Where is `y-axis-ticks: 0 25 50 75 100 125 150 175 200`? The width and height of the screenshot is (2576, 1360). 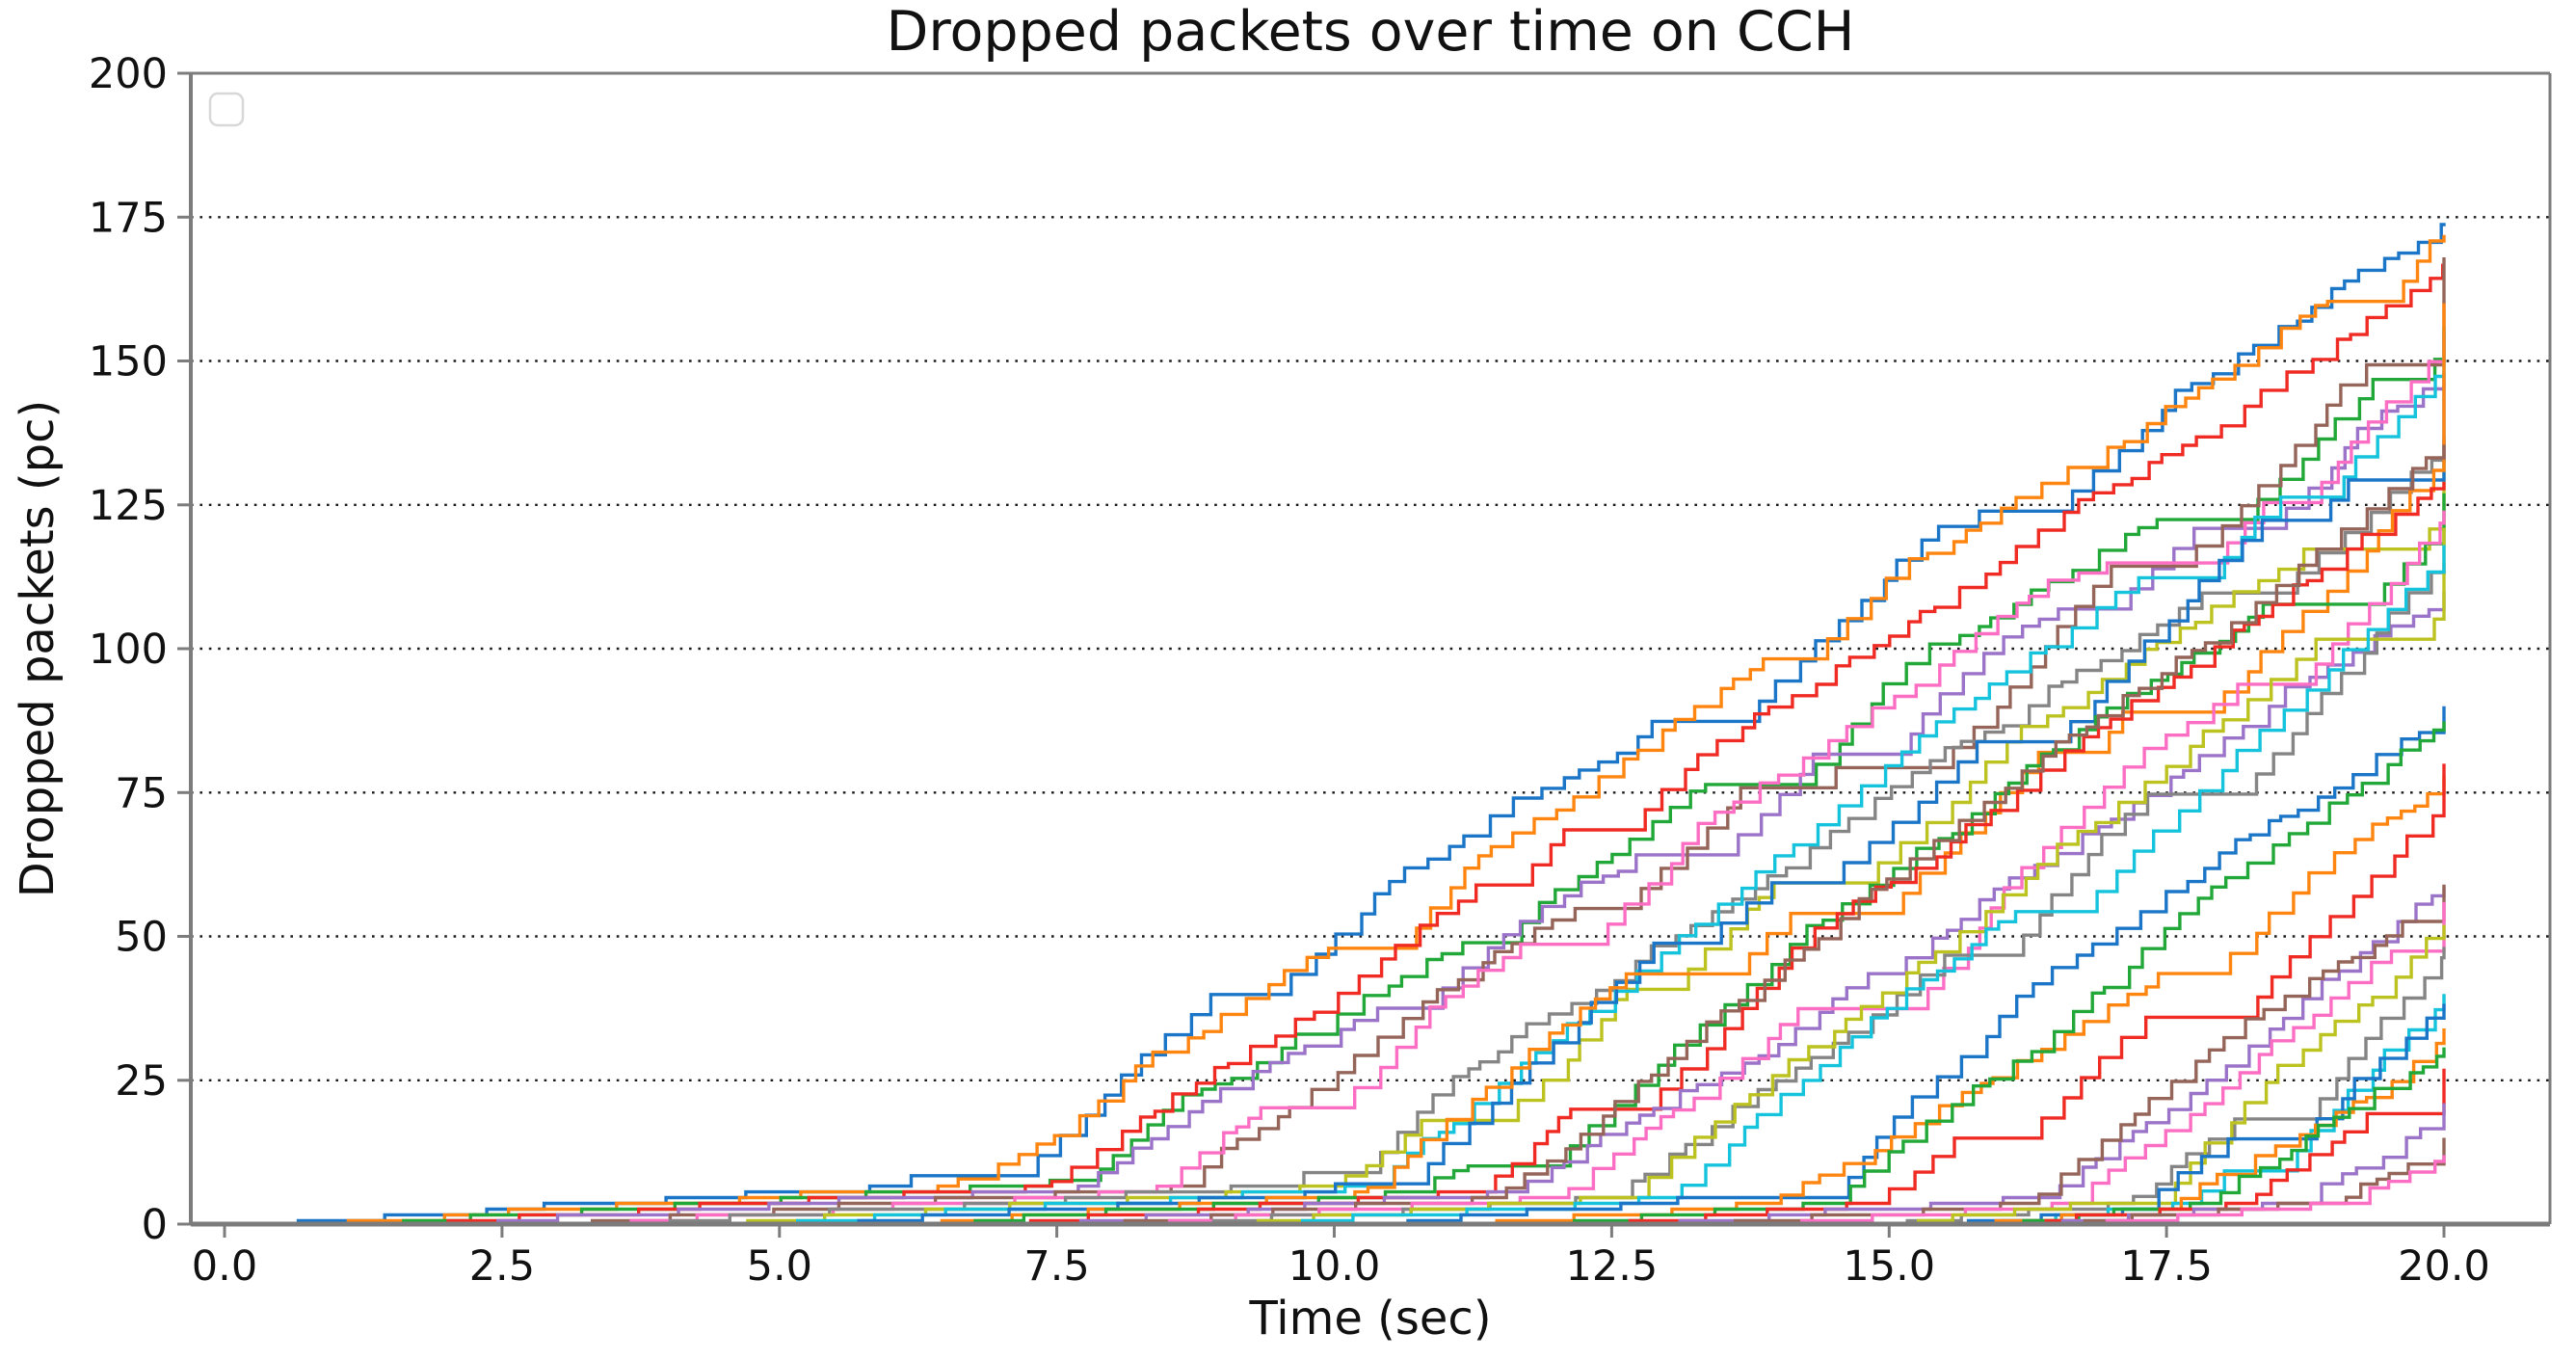
y-axis-ticks: 0 25 50 75 100 125 150 175 200 is located at coordinates (140, 649).